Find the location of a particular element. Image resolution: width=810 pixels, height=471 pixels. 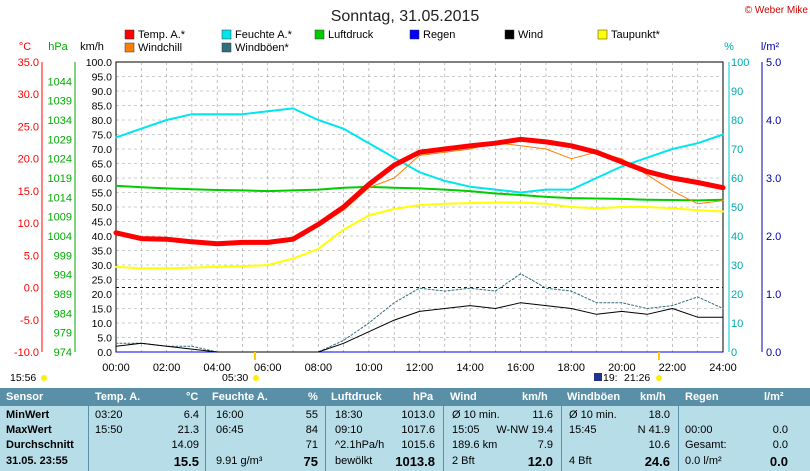

tick-temp: 15.0 is located at coordinates (28, 192).